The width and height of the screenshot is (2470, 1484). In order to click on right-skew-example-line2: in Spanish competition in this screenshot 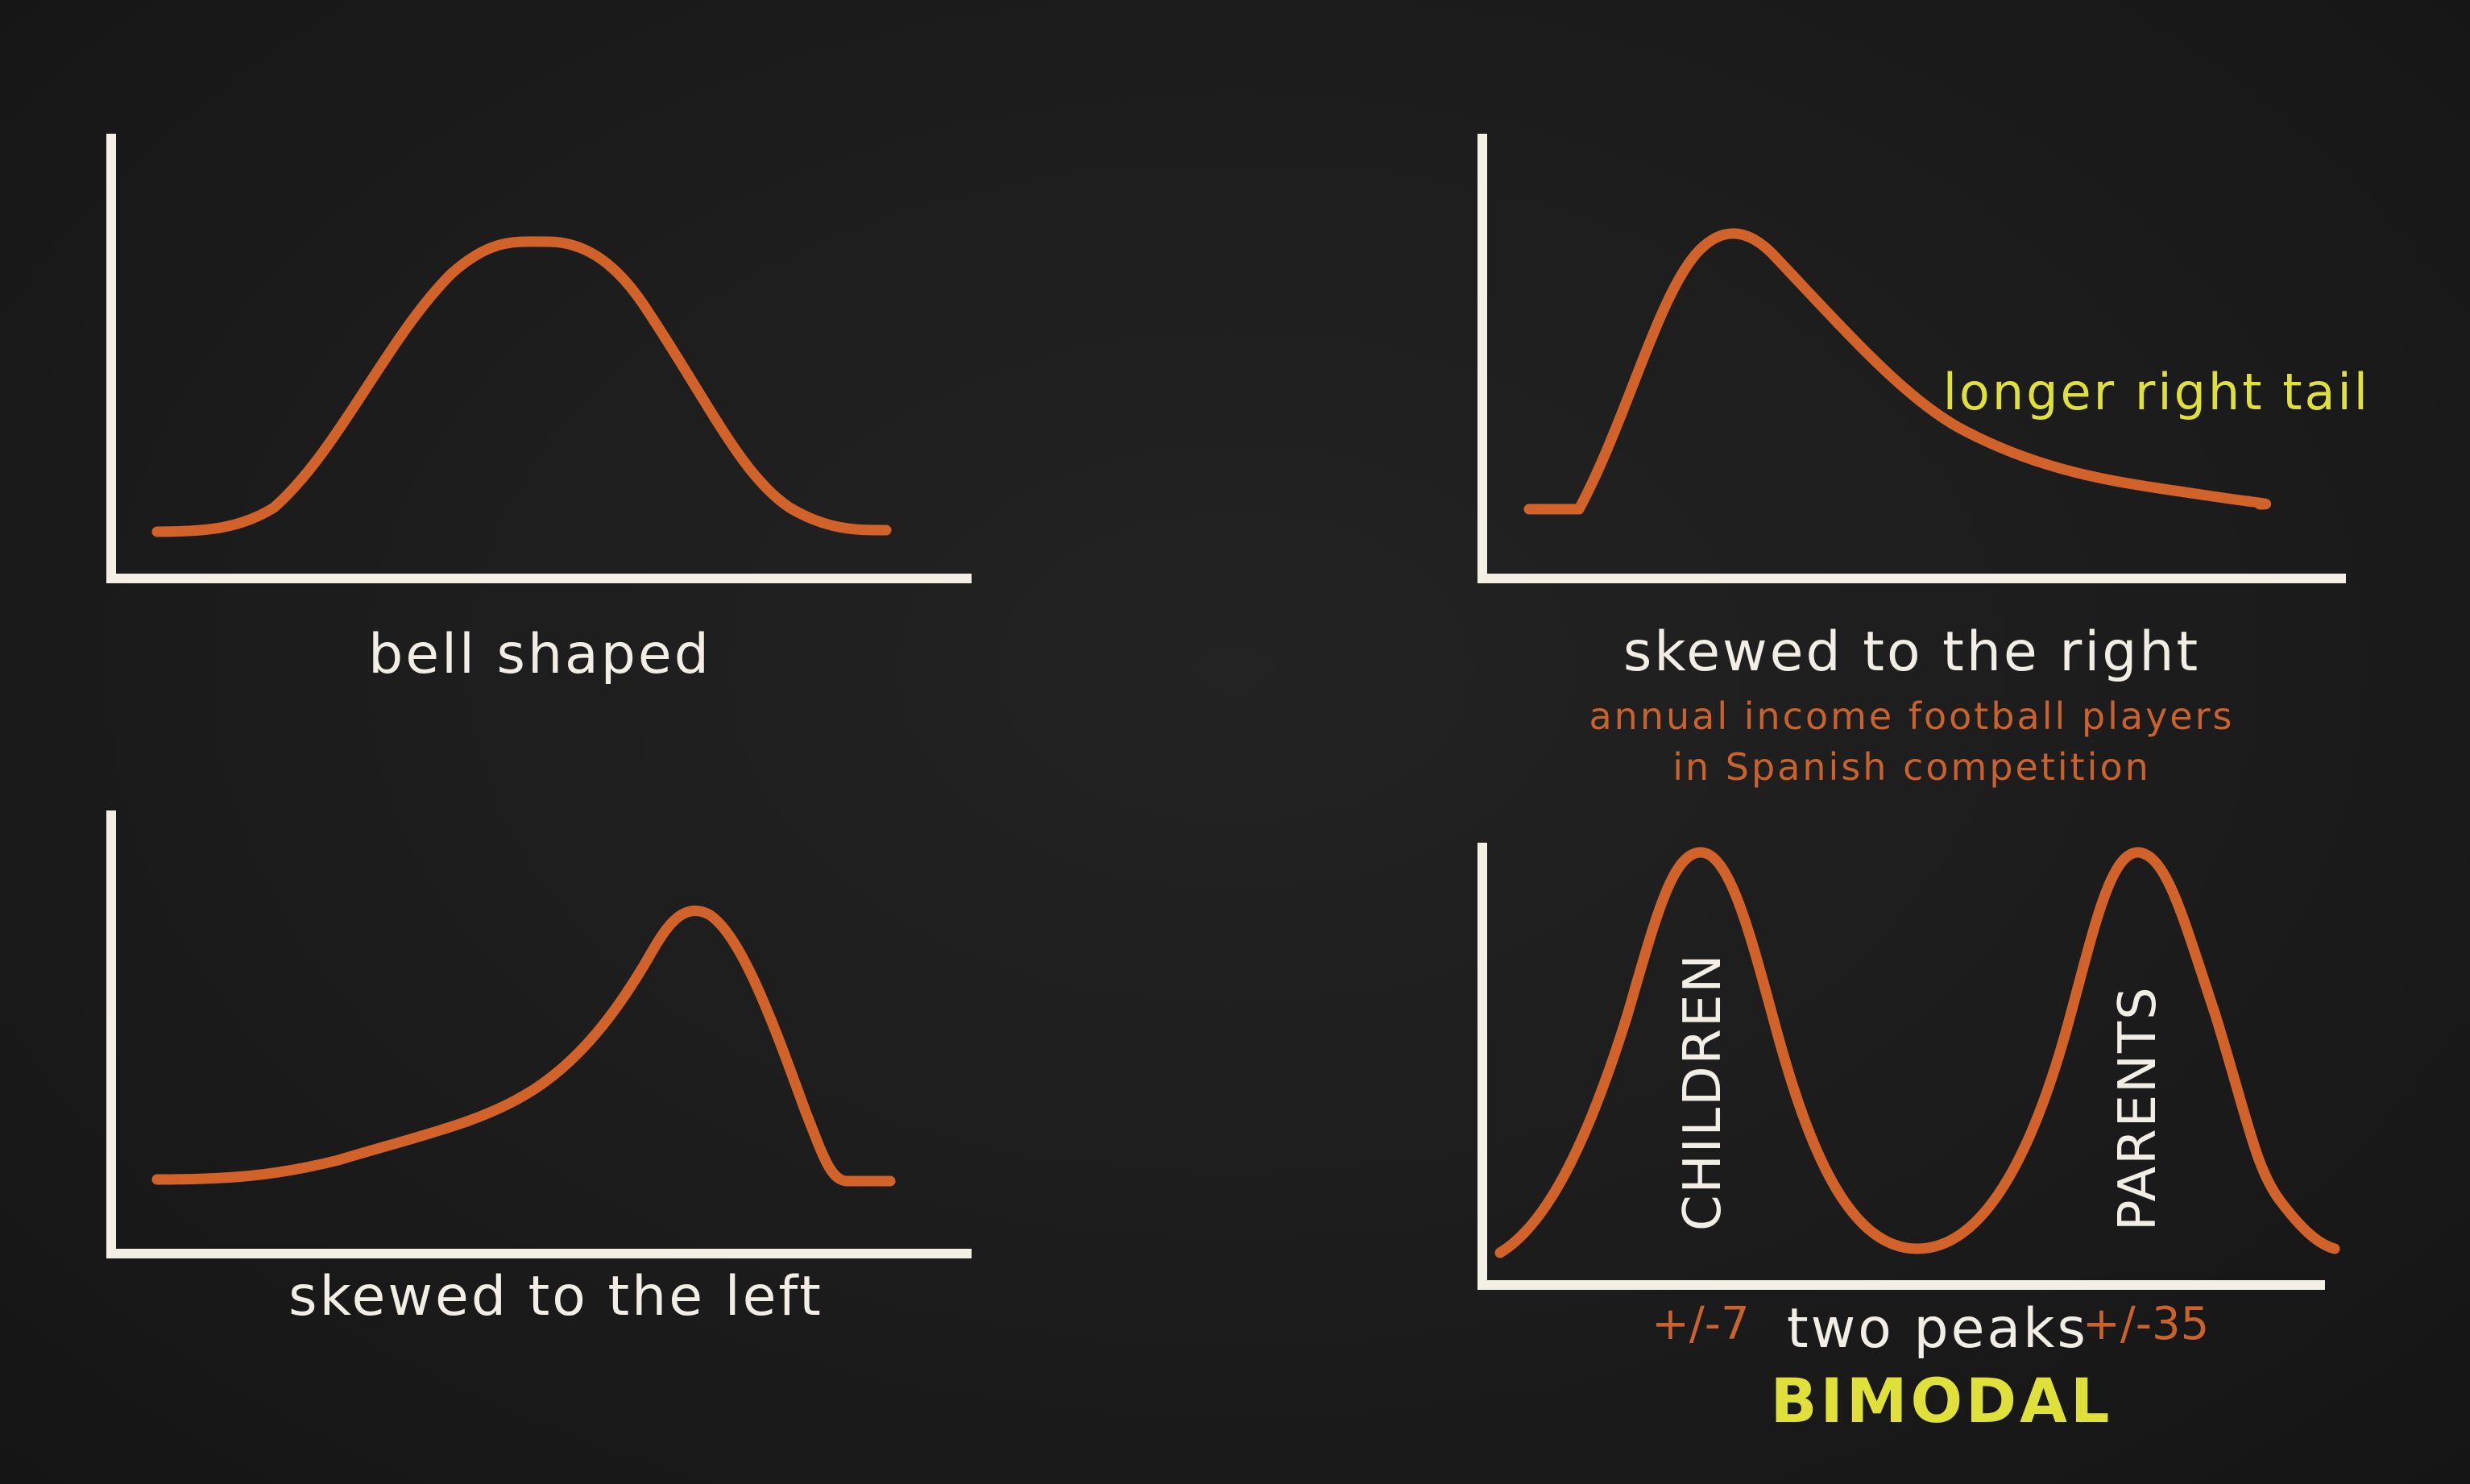, I will do `click(1912, 767)`.